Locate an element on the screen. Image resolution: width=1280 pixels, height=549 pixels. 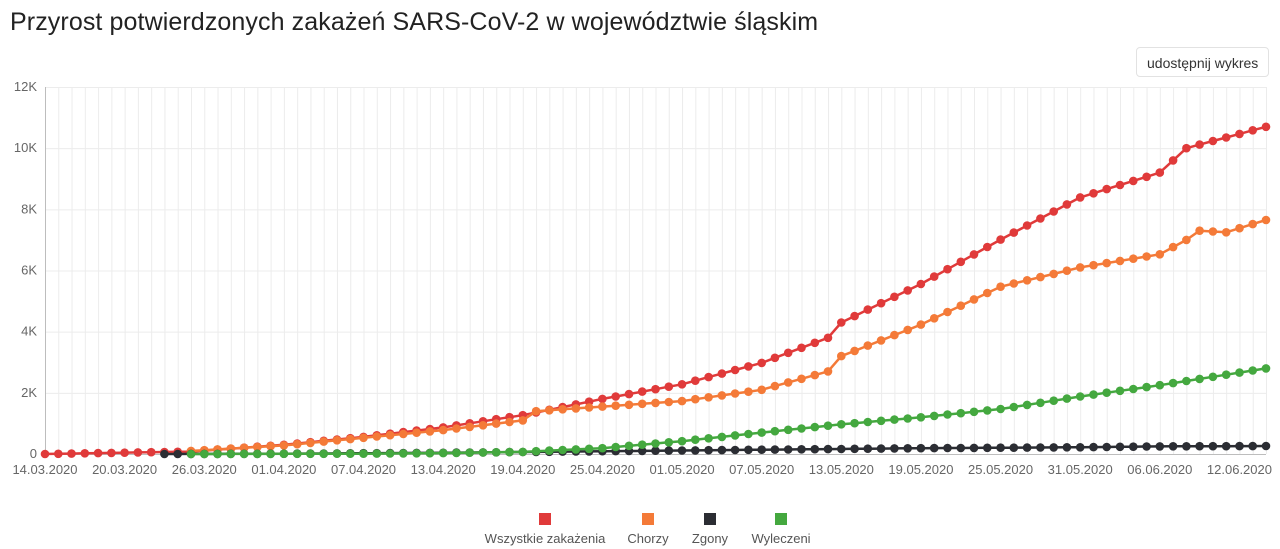
y-tick-label: 4K is located at coordinates (29, 331).